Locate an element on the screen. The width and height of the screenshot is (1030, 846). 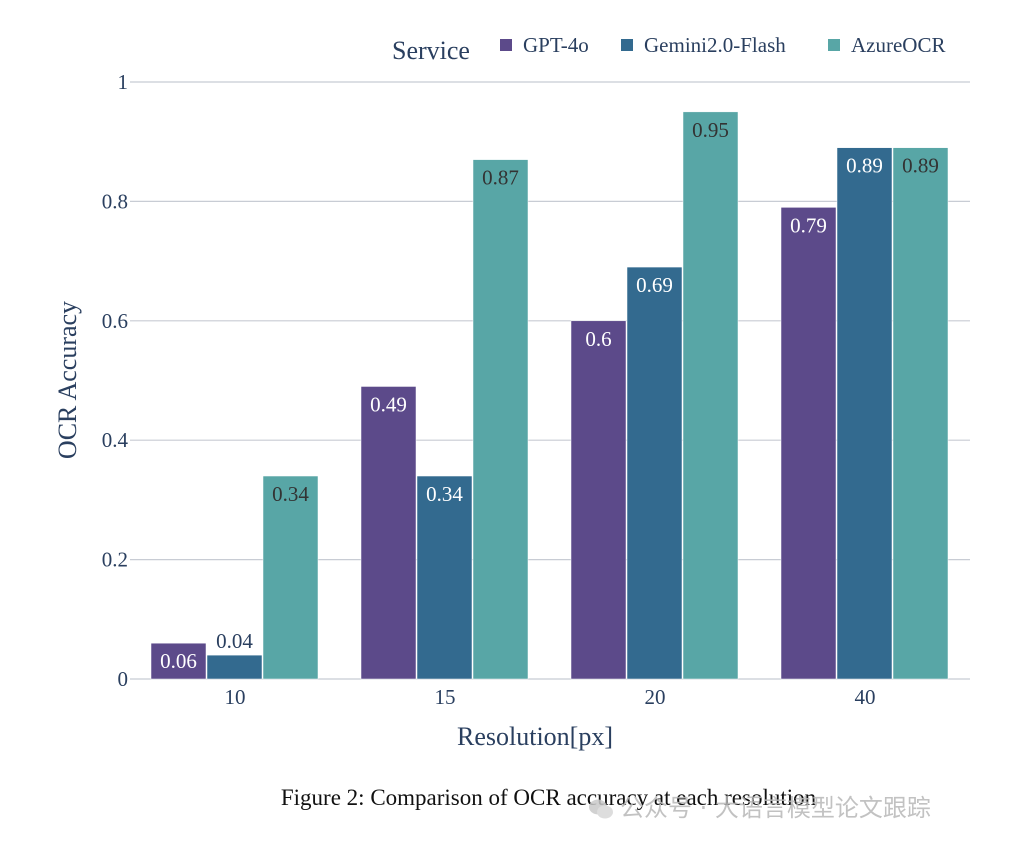
watermark-text: 公众号 · 大语言模型论文跟踪 is located at coordinates (775, 808).